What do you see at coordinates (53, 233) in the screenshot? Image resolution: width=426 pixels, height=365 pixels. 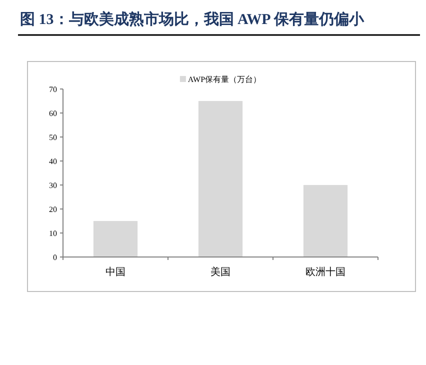 I see `y-tick-label: 10` at bounding box center [53, 233].